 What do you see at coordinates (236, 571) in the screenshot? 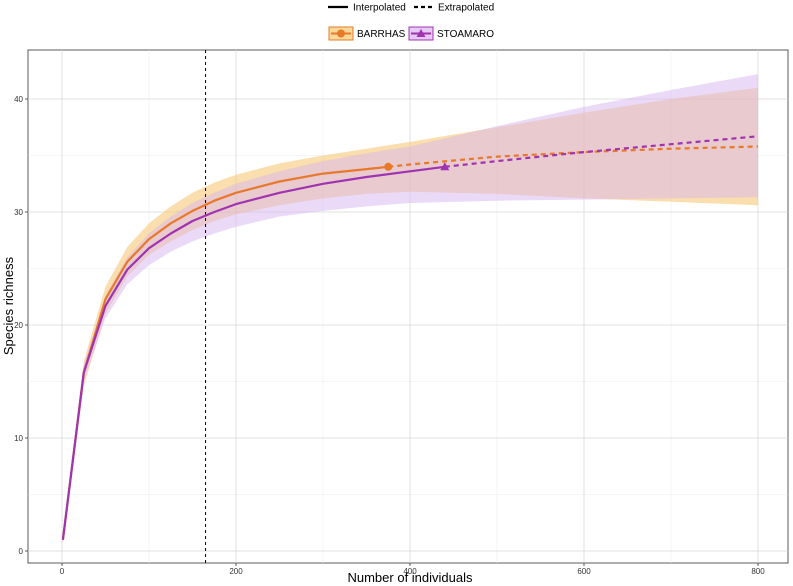
I see `x-tick-label: 200` at bounding box center [236, 571].